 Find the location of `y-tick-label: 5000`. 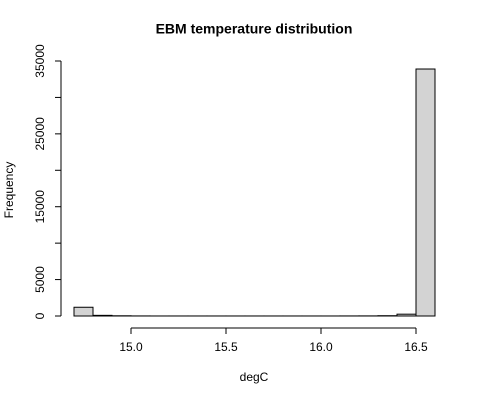

y-tick-label: 5000 is located at coordinates (40, 279).